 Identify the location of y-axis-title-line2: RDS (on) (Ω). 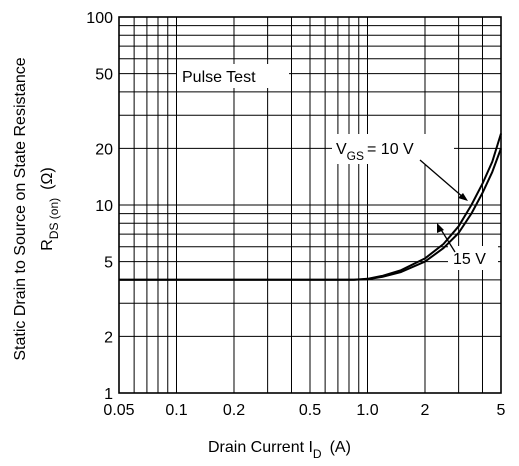
(50, 209).